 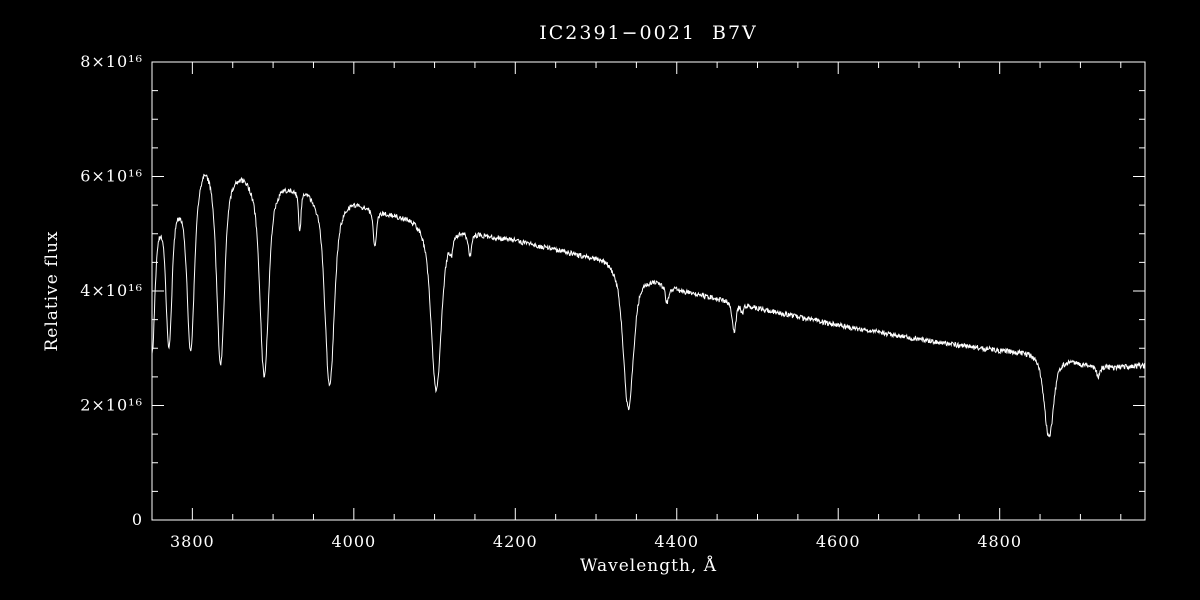 What do you see at coordinates (111, 290) in the screenshot?
I see `y-tick-label: 4×10¹⁶` at bounding box center [111, 290].